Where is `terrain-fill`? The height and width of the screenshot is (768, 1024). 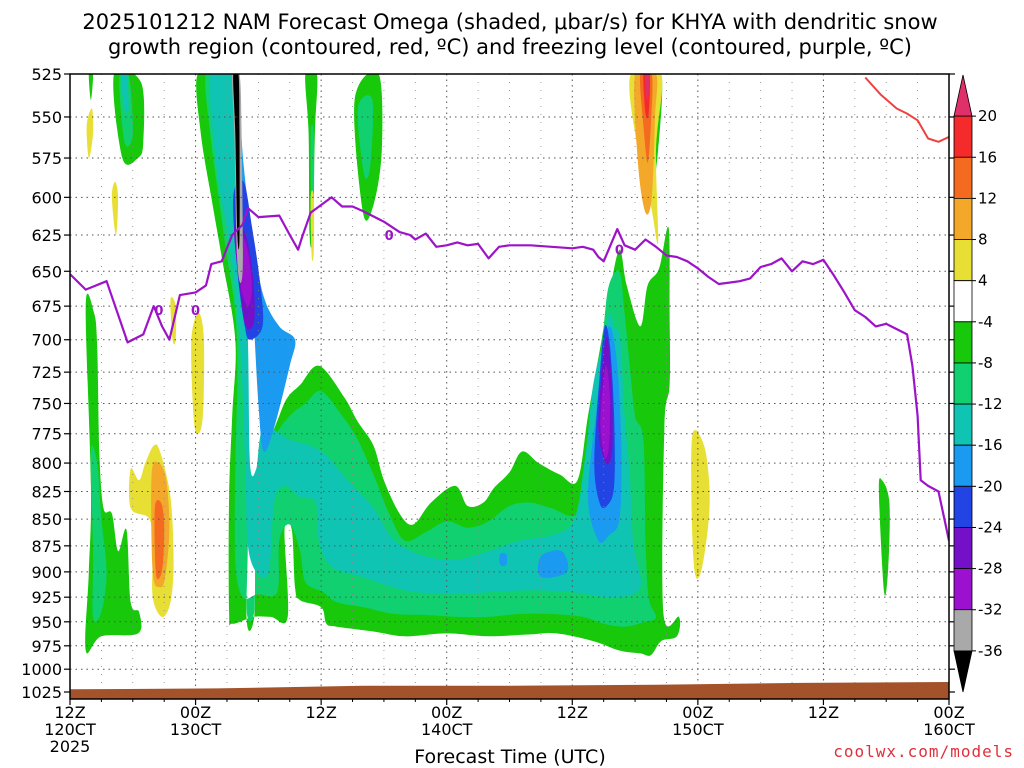
terrain-fill is located at coordinates (509, 690).